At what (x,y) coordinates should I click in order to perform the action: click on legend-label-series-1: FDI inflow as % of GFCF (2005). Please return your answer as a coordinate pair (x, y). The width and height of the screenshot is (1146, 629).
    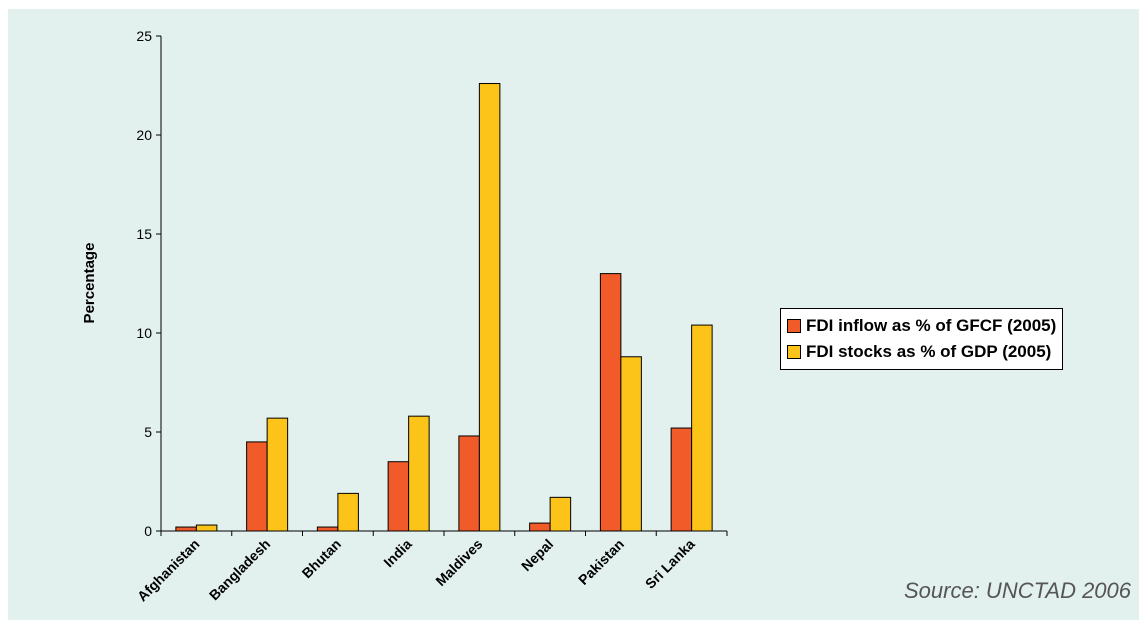
    Looking at the image, I should click on (931, 325).